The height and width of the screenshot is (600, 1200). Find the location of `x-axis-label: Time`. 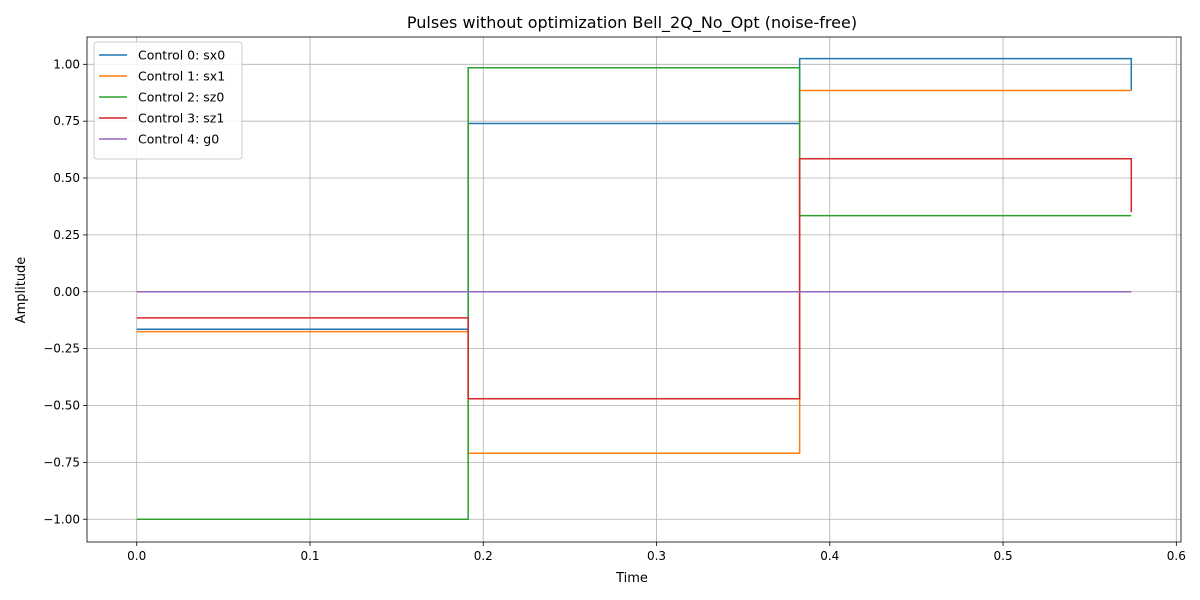

x-axis-label: Time is located at coordinates (631, 578).